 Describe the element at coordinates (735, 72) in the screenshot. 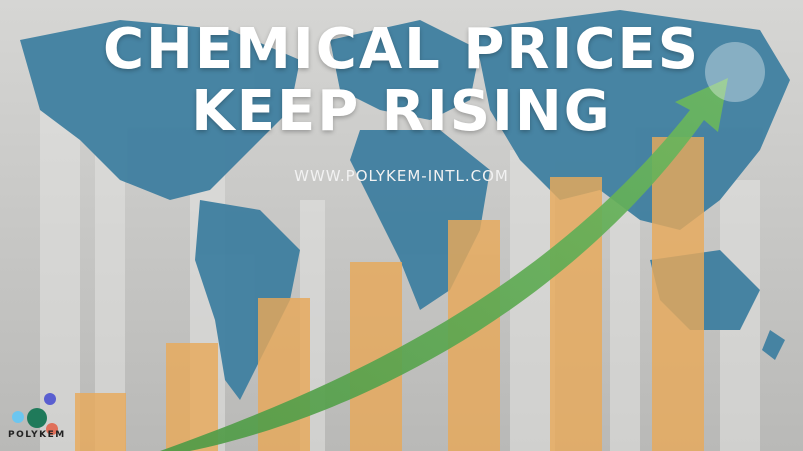

I see `light-flare` at that location.